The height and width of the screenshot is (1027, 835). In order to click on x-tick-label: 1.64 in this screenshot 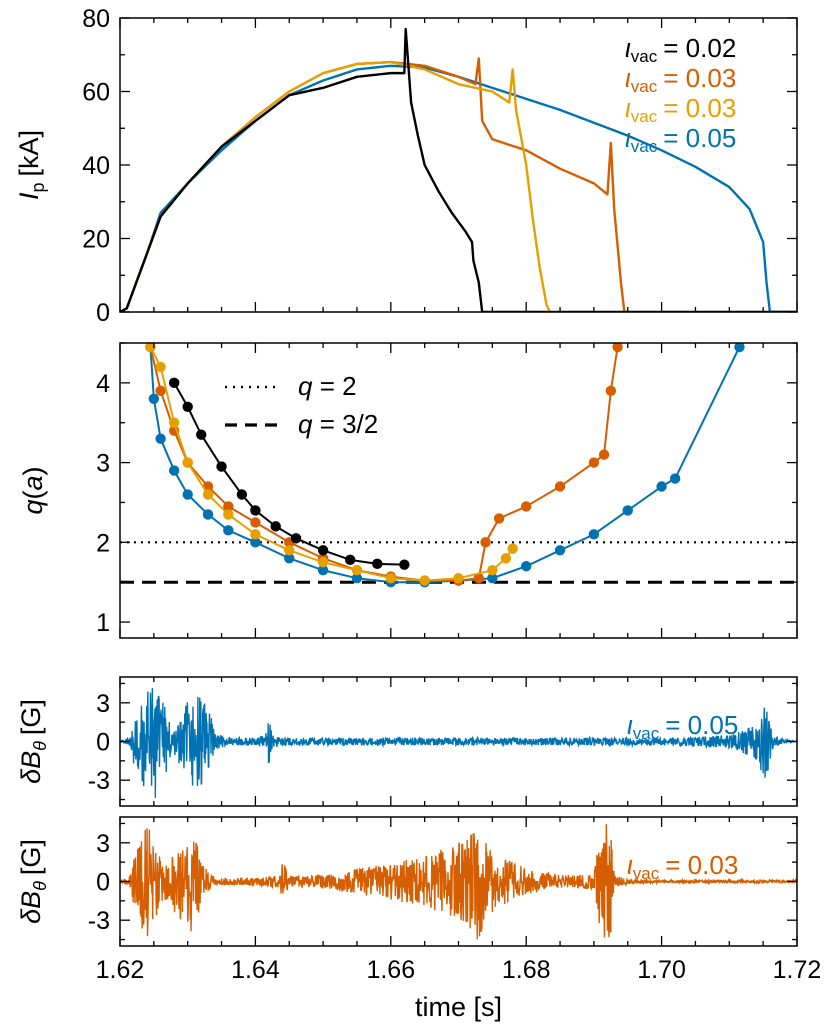, I will do `click(255, 970)`.